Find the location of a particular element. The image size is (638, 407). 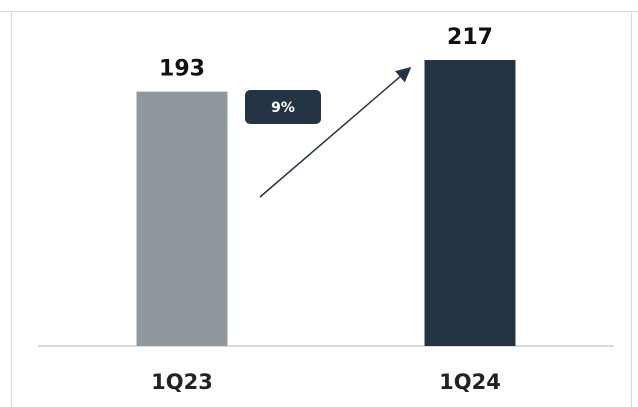

value-label-1q24: 217 is located at coordinates (470, 37).